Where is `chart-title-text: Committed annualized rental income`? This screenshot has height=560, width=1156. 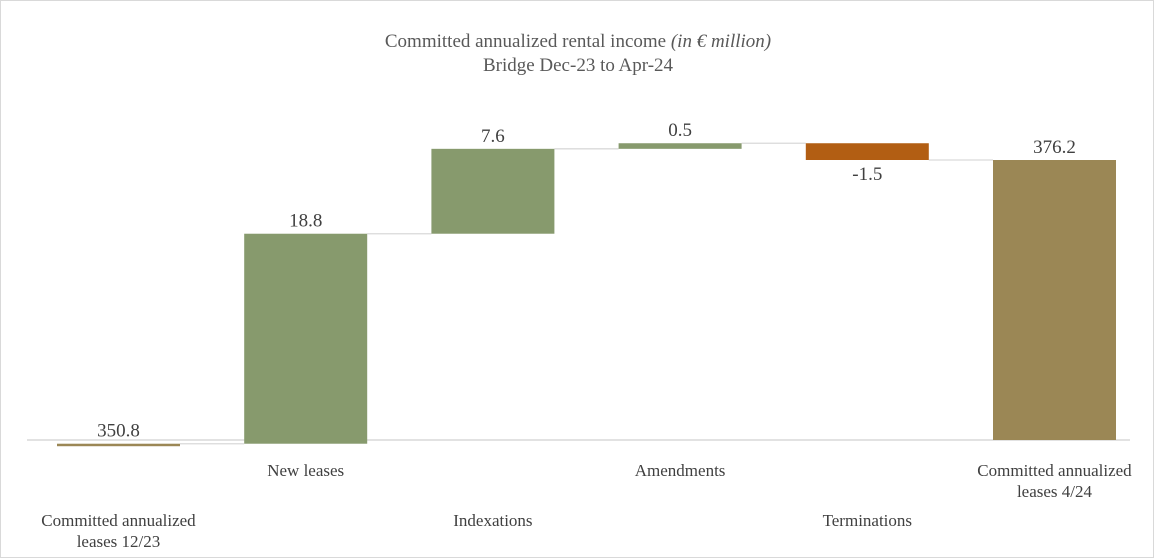
chart-title-text: Committed annualized rental income is located at coordinates (525, 41).